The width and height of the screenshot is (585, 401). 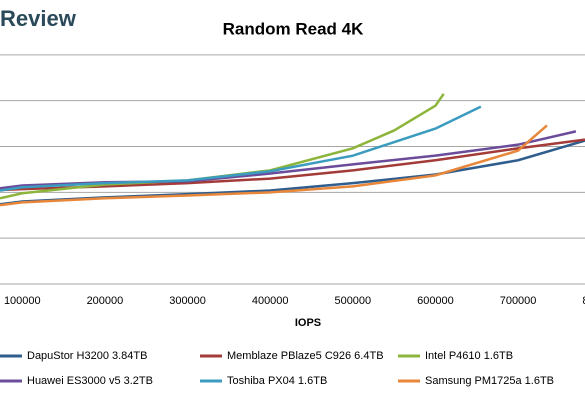 I want to click on legend-label: Samsung PM1725a 1.6TB, so click(x=489, y=381).